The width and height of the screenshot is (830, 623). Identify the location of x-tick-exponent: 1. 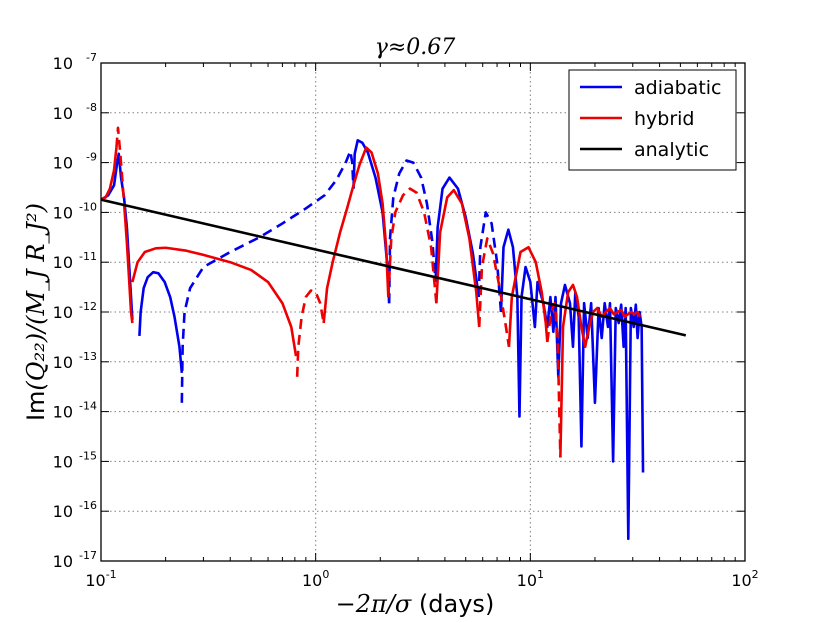
(540, 574).